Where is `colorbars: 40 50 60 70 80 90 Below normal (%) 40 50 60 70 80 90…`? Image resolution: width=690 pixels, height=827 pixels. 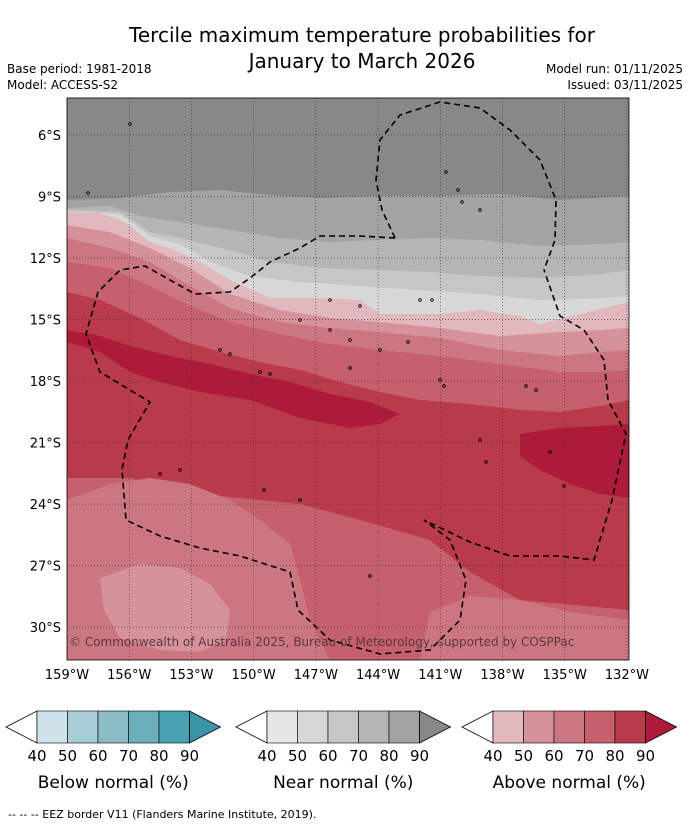
colorbars: 40 50 60 70 80 90 Below normal (%) 40 50 60 70 80 90… is located at coordinates (341, 751).